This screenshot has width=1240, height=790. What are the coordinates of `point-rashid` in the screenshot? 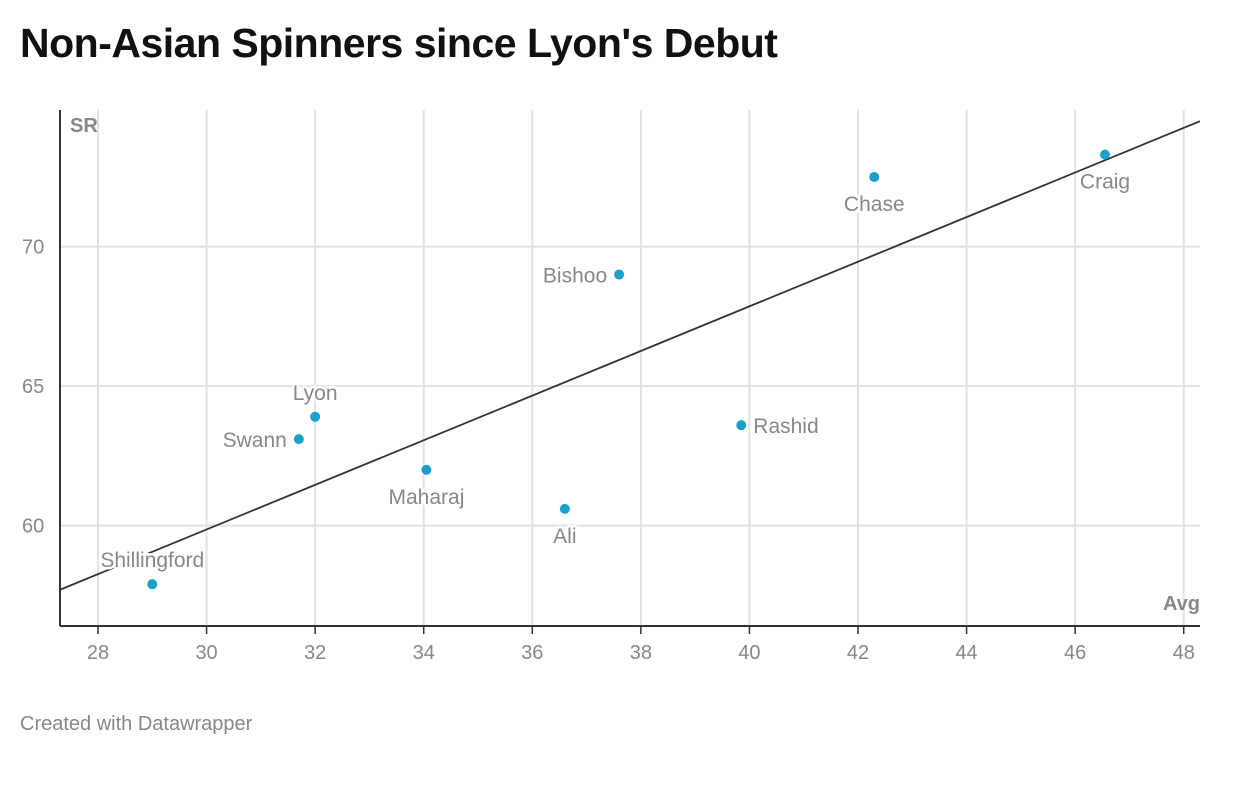 It's located at (741, 425).